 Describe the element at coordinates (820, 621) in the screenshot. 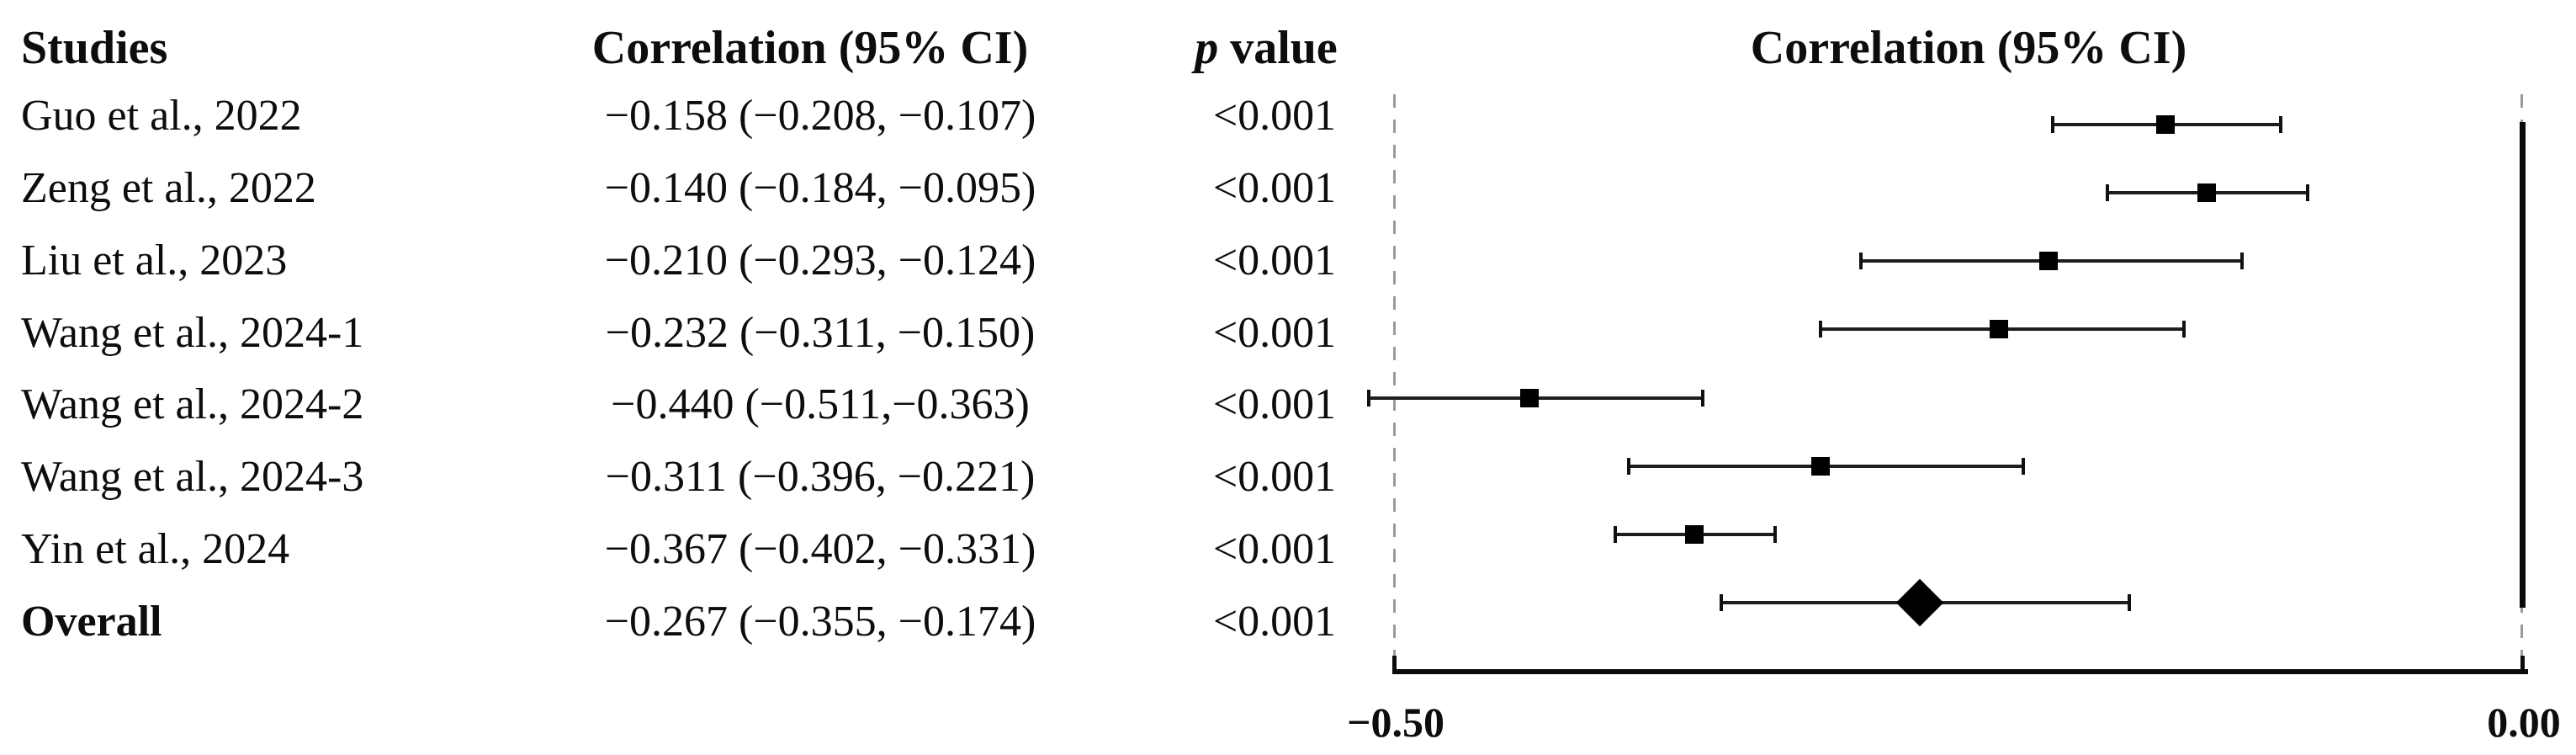

I see `correlation-ci-value: −0.267 (−0.355, −0.174)` at that location.